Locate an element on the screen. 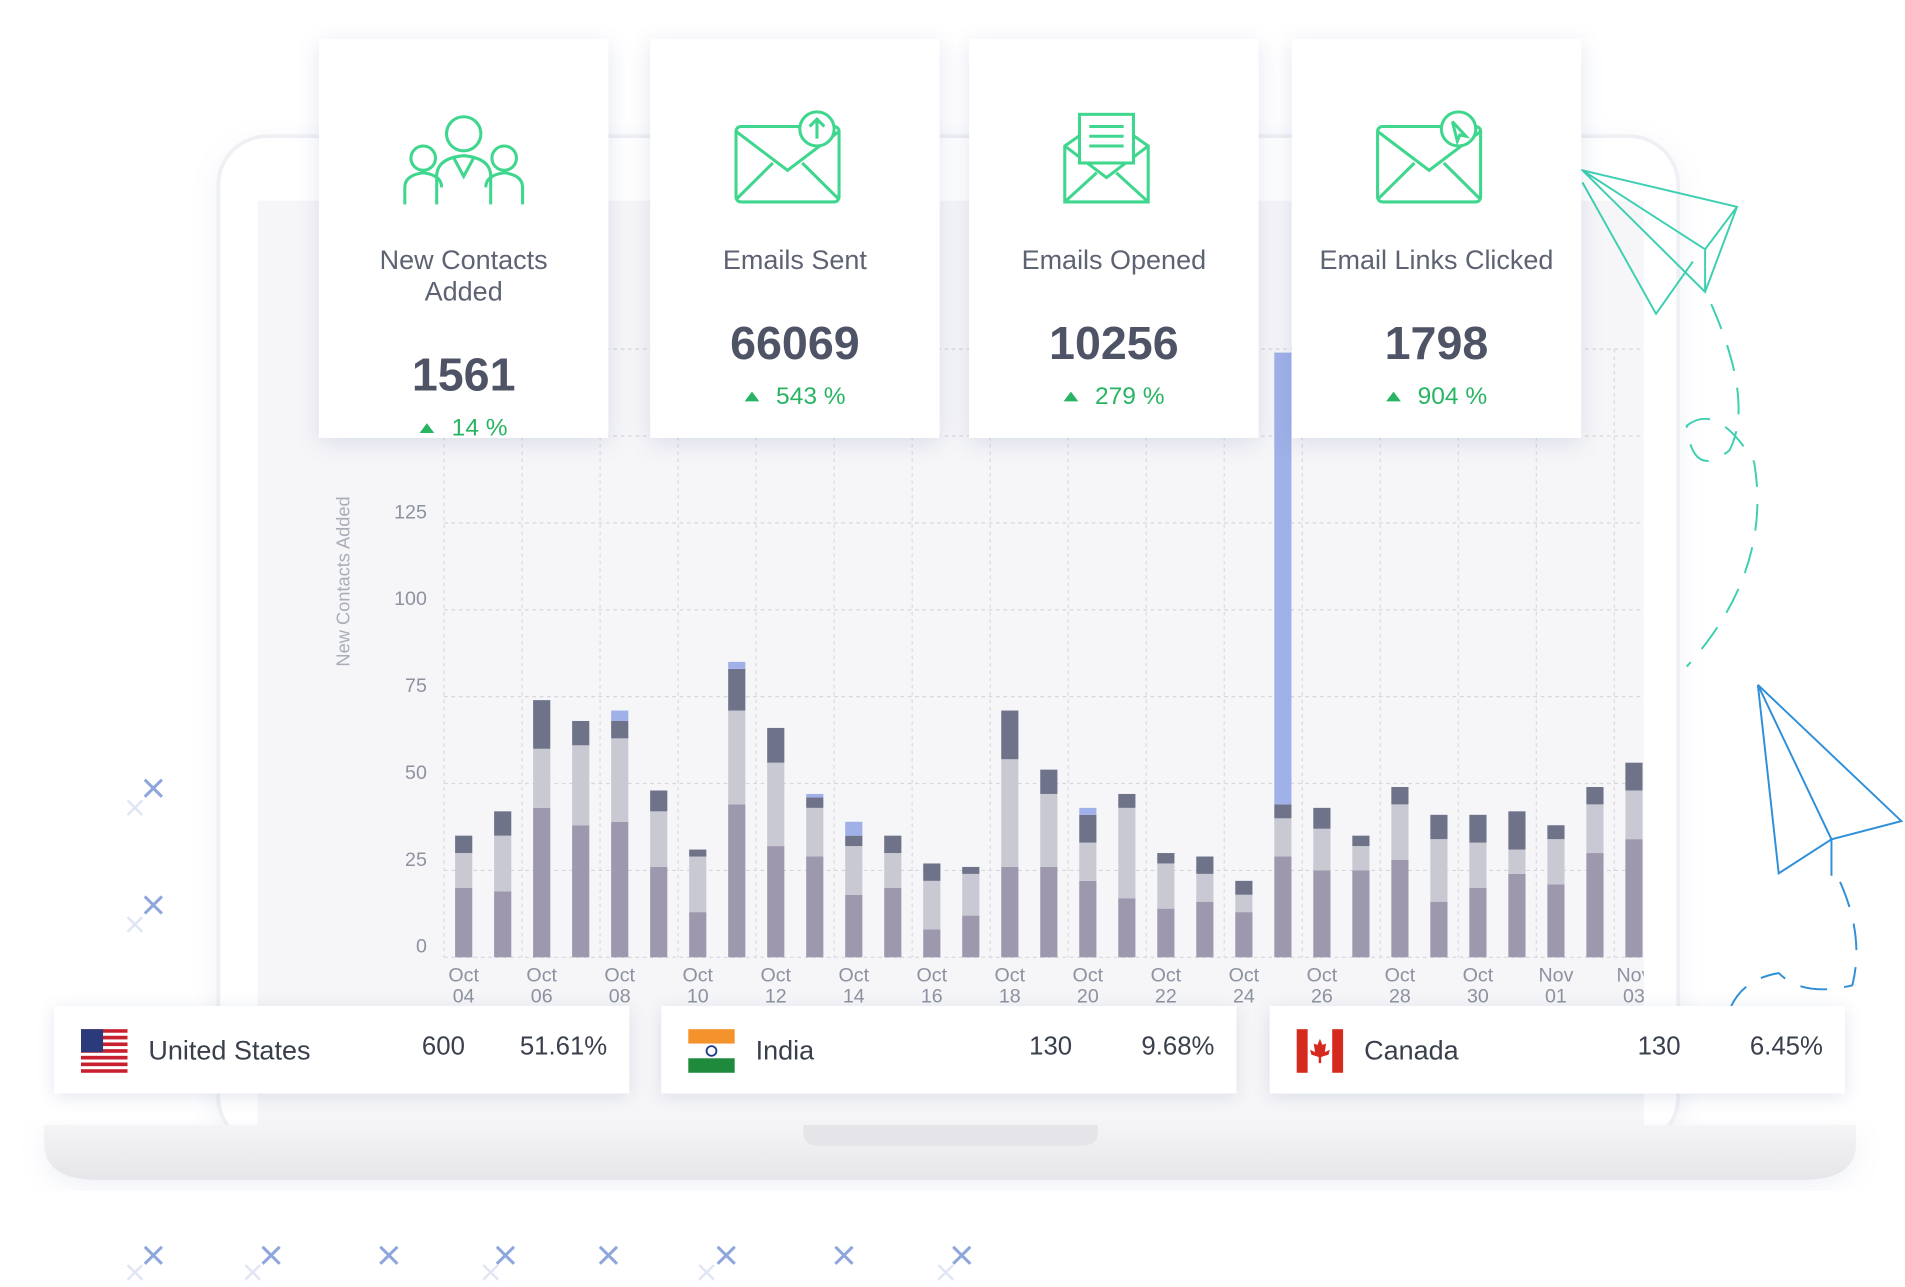 This screenshot has height=1287, width=1905. x-tick-label: Oct 10 is located at coordinates (698, 986).